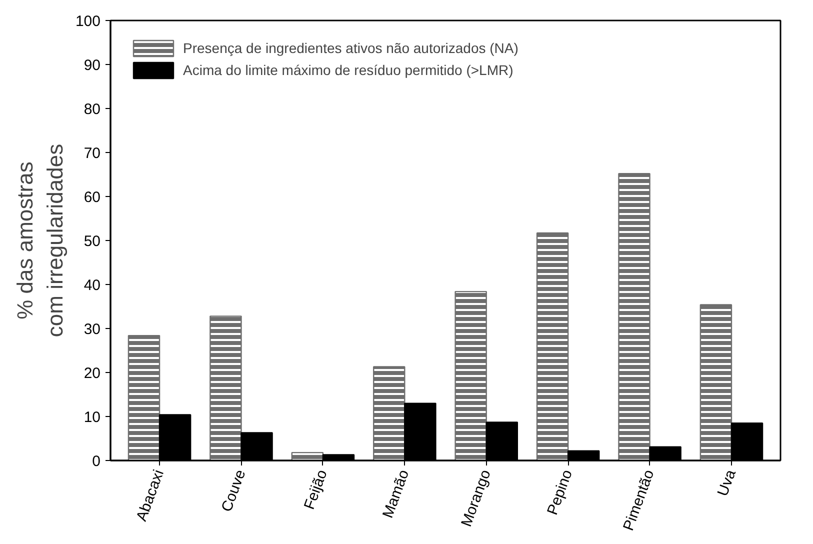 The image size is (813, 544). What do you see at coordinates (92, 285) in the screenshot?
I see `y-tick-label: 40` at bounding box center [92, 285].